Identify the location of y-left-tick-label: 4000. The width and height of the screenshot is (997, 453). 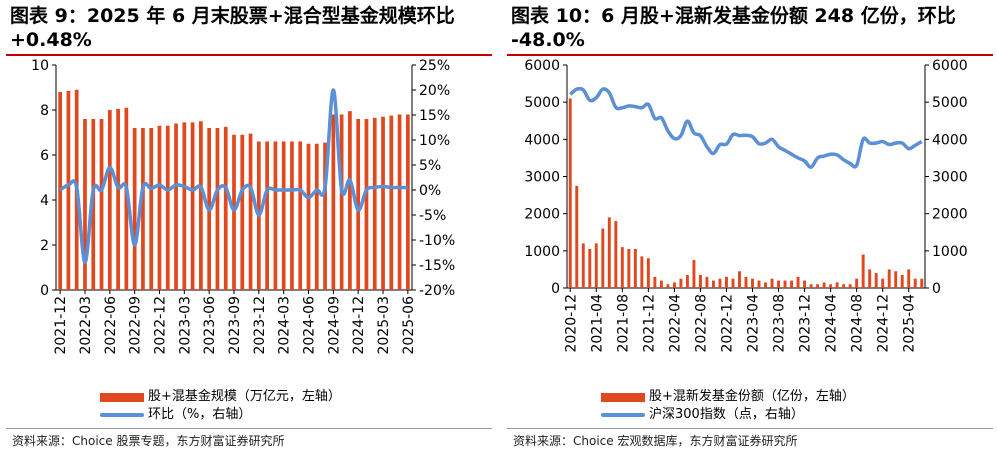
(542, 140).